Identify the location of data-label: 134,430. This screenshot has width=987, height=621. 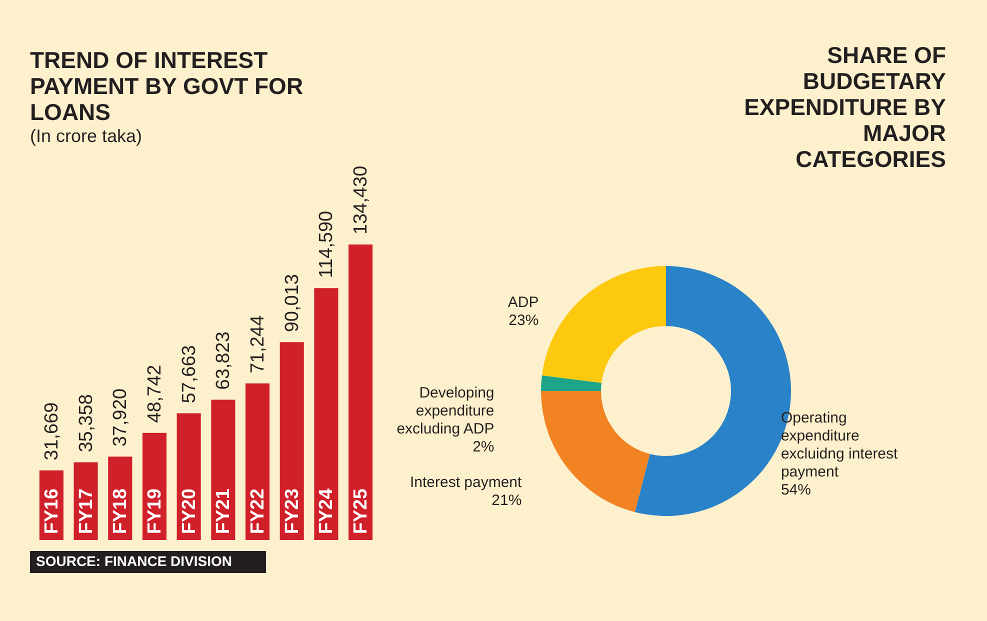
(361, 200).